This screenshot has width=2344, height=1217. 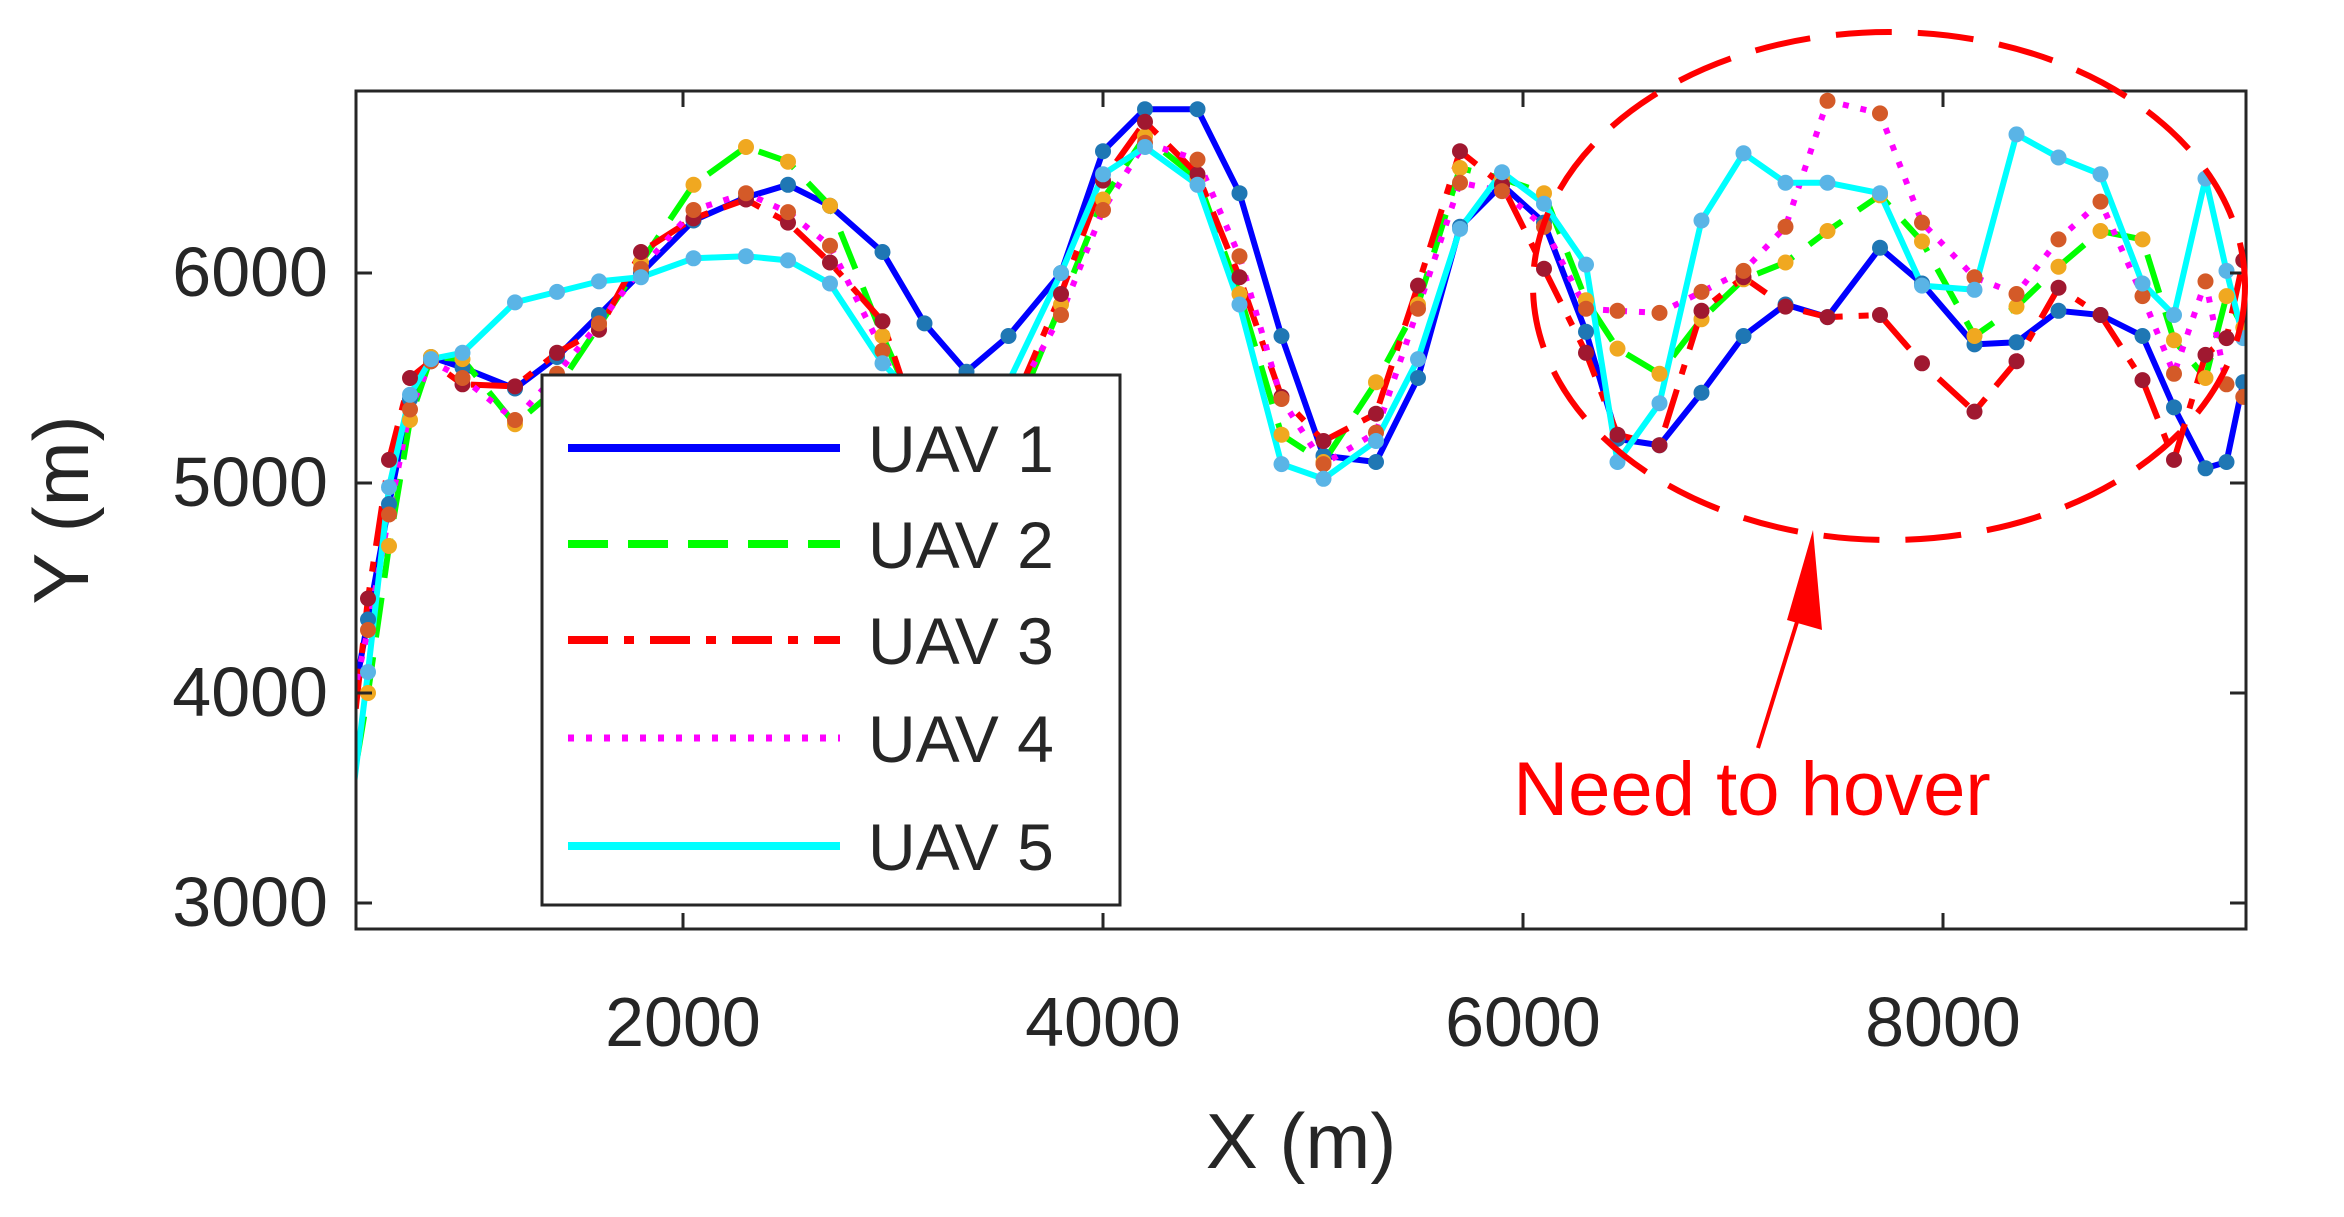 I want to click on annotation-arrow-head, so click(x=1804, y=580).